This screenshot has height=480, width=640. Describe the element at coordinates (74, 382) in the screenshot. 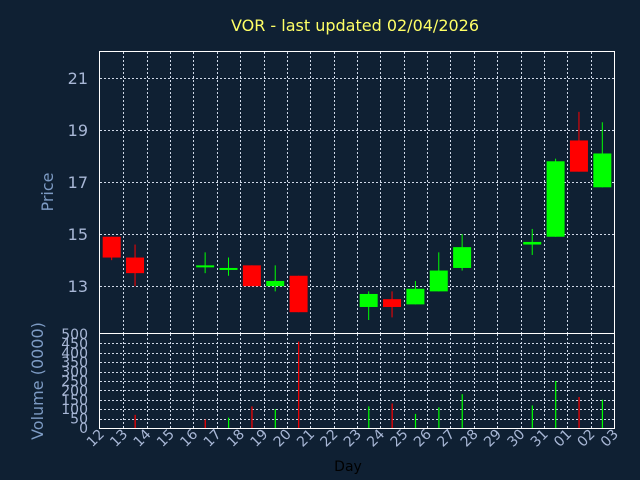

I see `volume-tick-label: 250` at that location.